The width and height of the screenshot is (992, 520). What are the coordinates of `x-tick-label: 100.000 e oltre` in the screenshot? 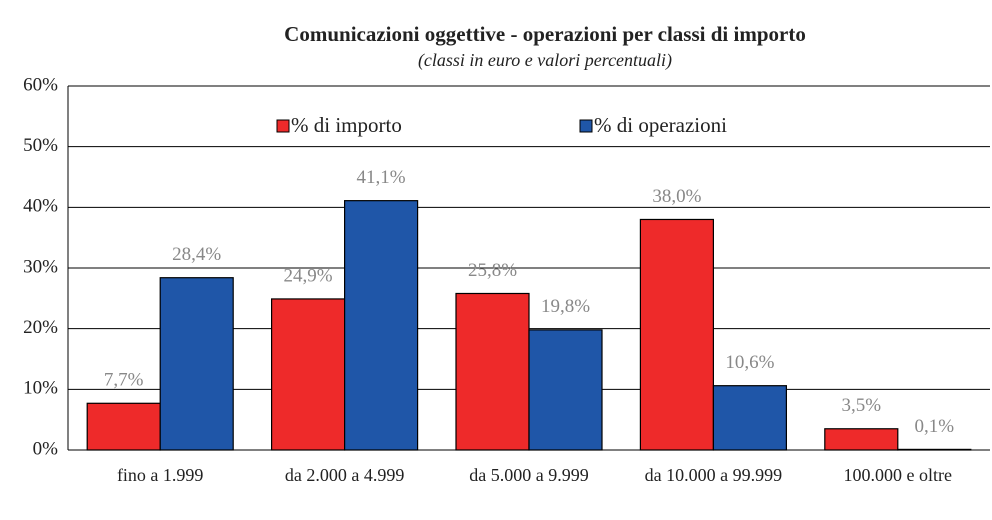 It's located at (898, 475).